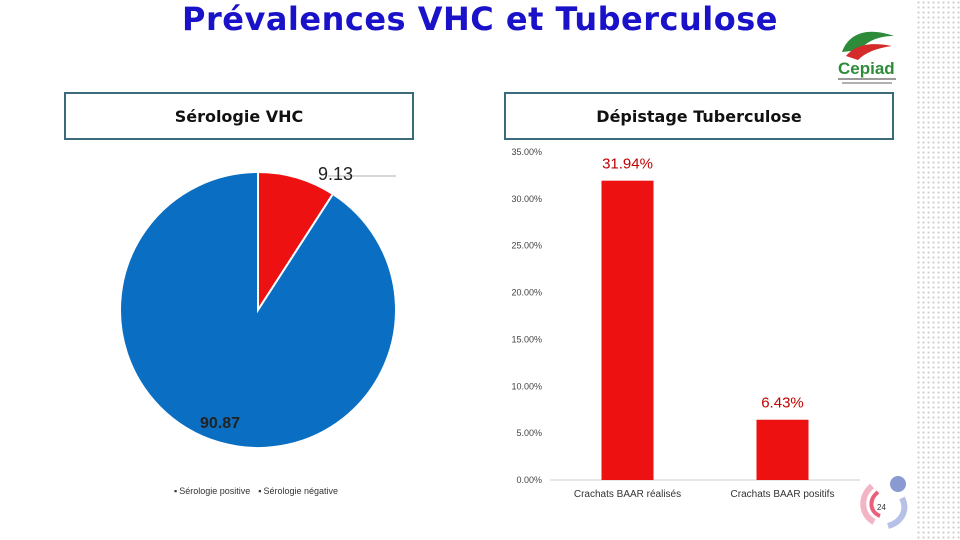 The height and width of the screenshot is (540, 960). What do you see at coordinates (881, 507) in the screenshot?
I see `page-number: 24` at bounding box center [881, 507].